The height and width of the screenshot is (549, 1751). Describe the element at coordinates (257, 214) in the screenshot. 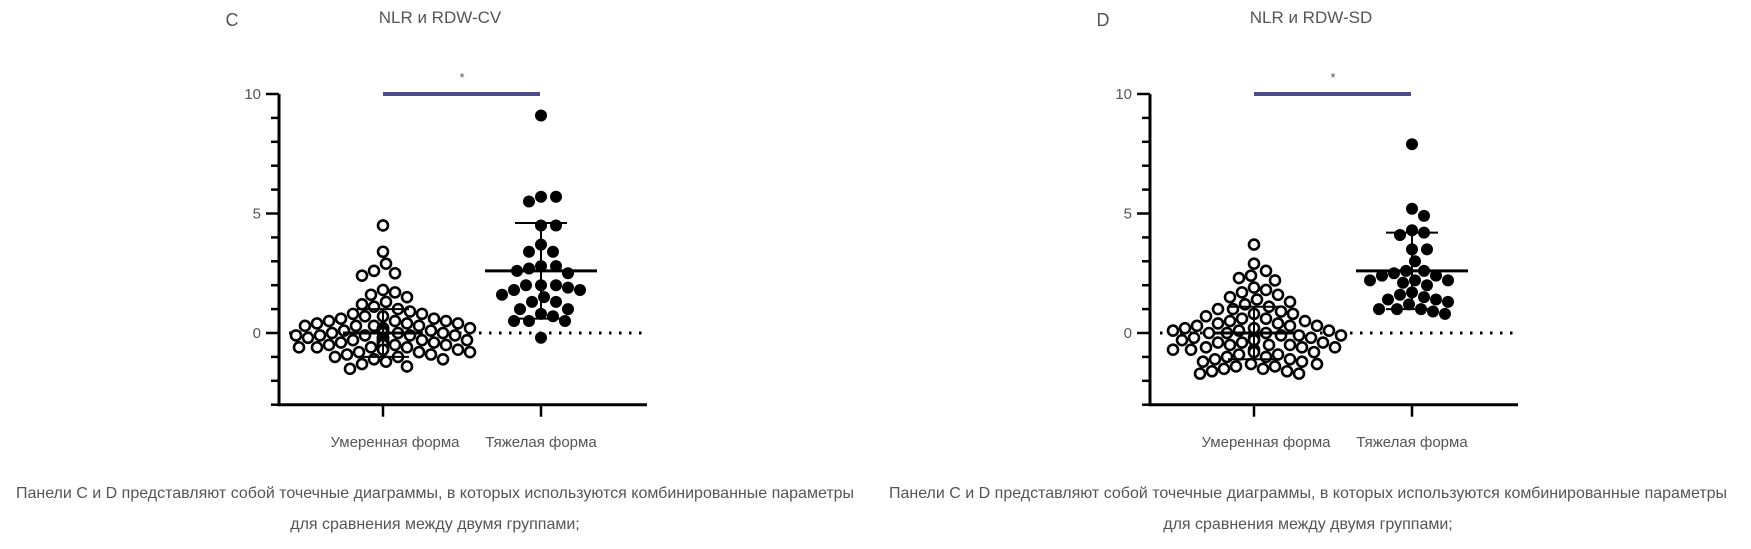

I see `y-tick-label: 5` at that location.